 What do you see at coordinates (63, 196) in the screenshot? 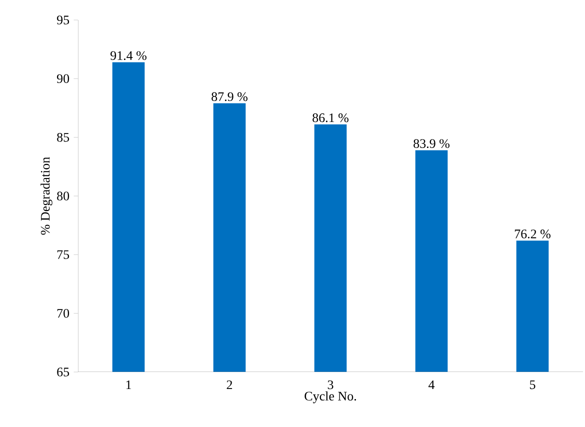
I see `y-tick-label: 80` at bounding box center [63, 196].